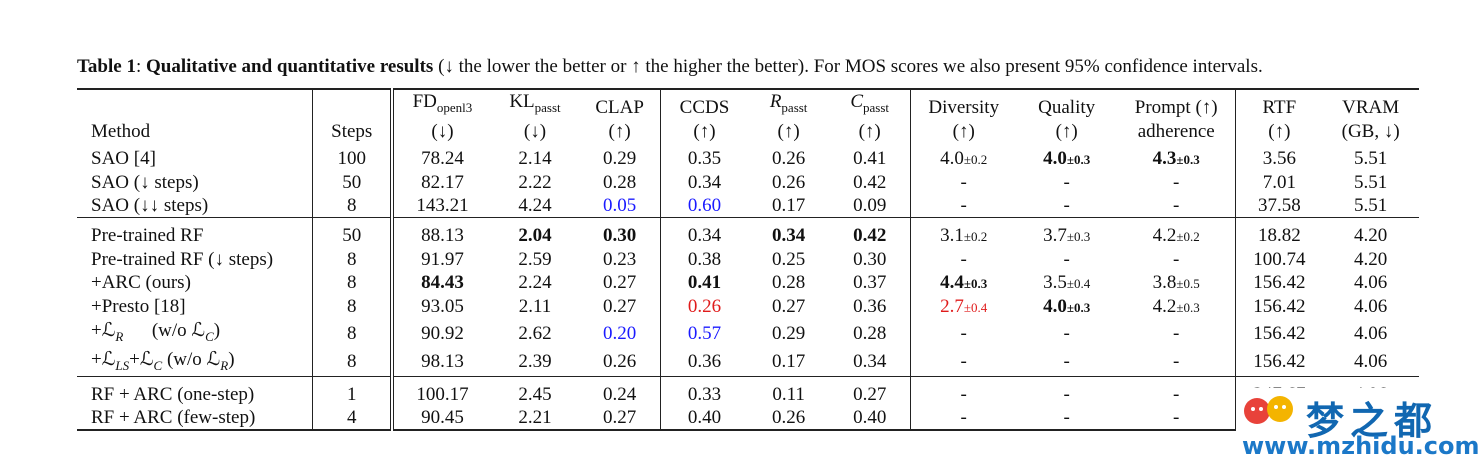 The width and height of the screenshot is (1482, 463). What do you see at coordinates (353, 395) in the screenshot?
I see `steps-cell: 1` at bounding box center [353, 395].